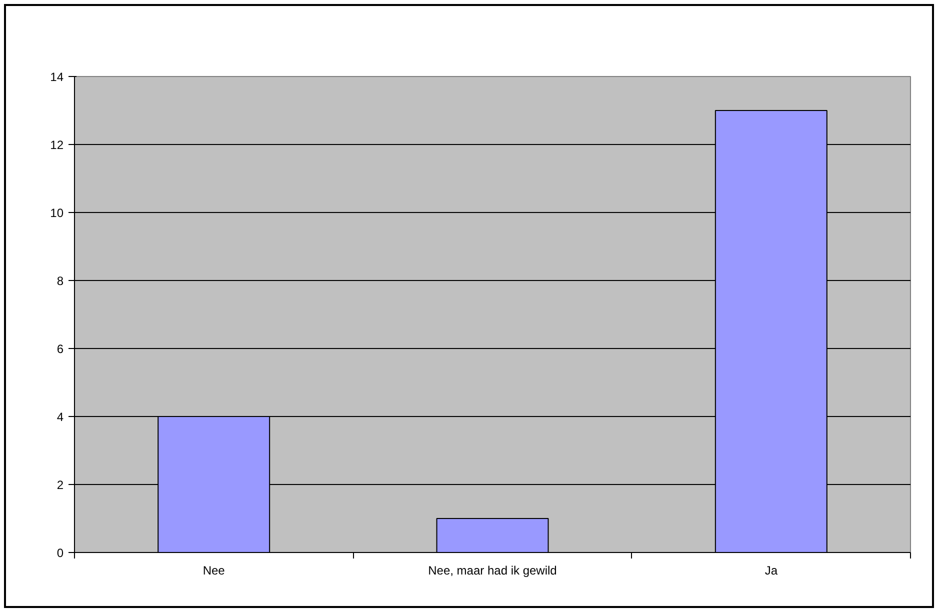 The height and width of the screenshot is (616, 942). I want to click on x-tick-label: Ja, so click(771, 571).